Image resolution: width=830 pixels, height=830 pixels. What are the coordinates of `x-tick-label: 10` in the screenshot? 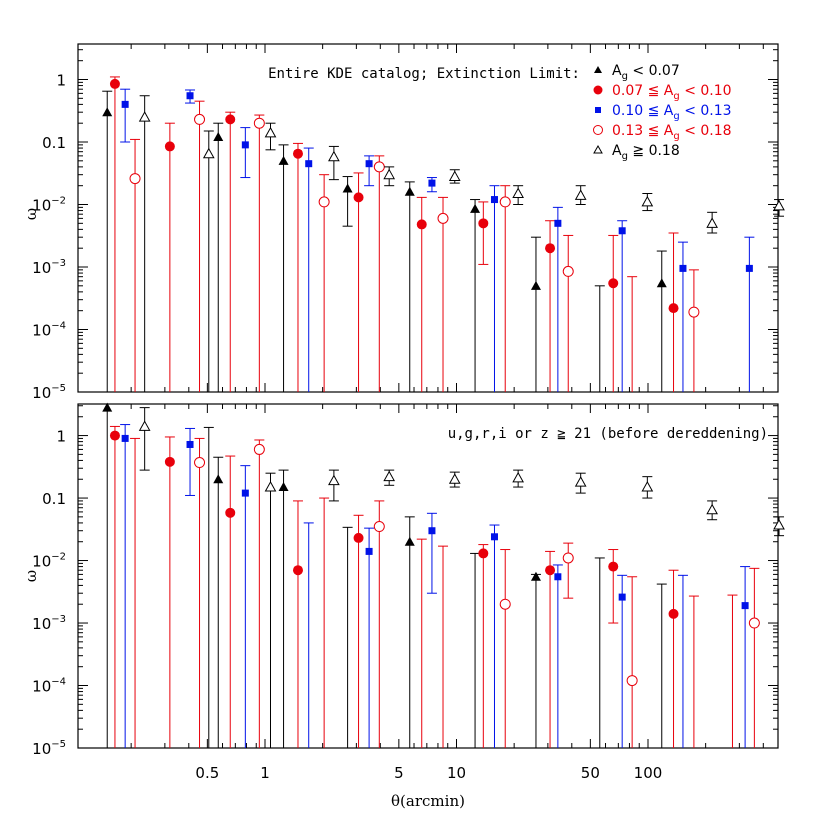 It's located at (456, 773).